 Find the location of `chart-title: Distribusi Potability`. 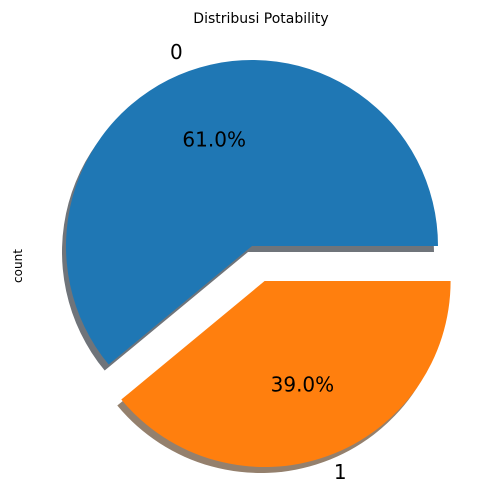

chart-title: Distribusi Potability is located at coordinates (260, 19).